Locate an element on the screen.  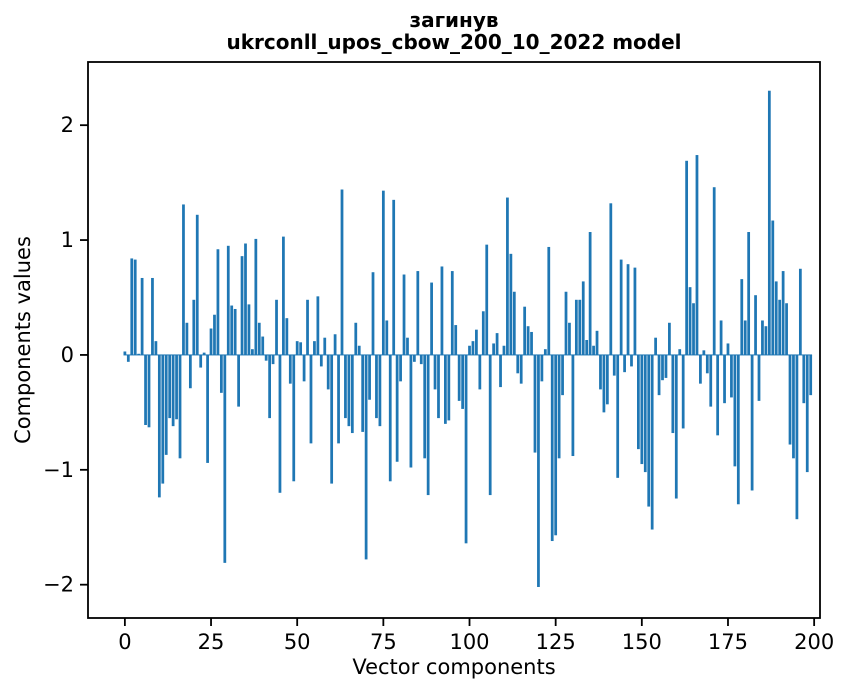
x-tick-label-75: 75 is located at coordinates (383, 642).